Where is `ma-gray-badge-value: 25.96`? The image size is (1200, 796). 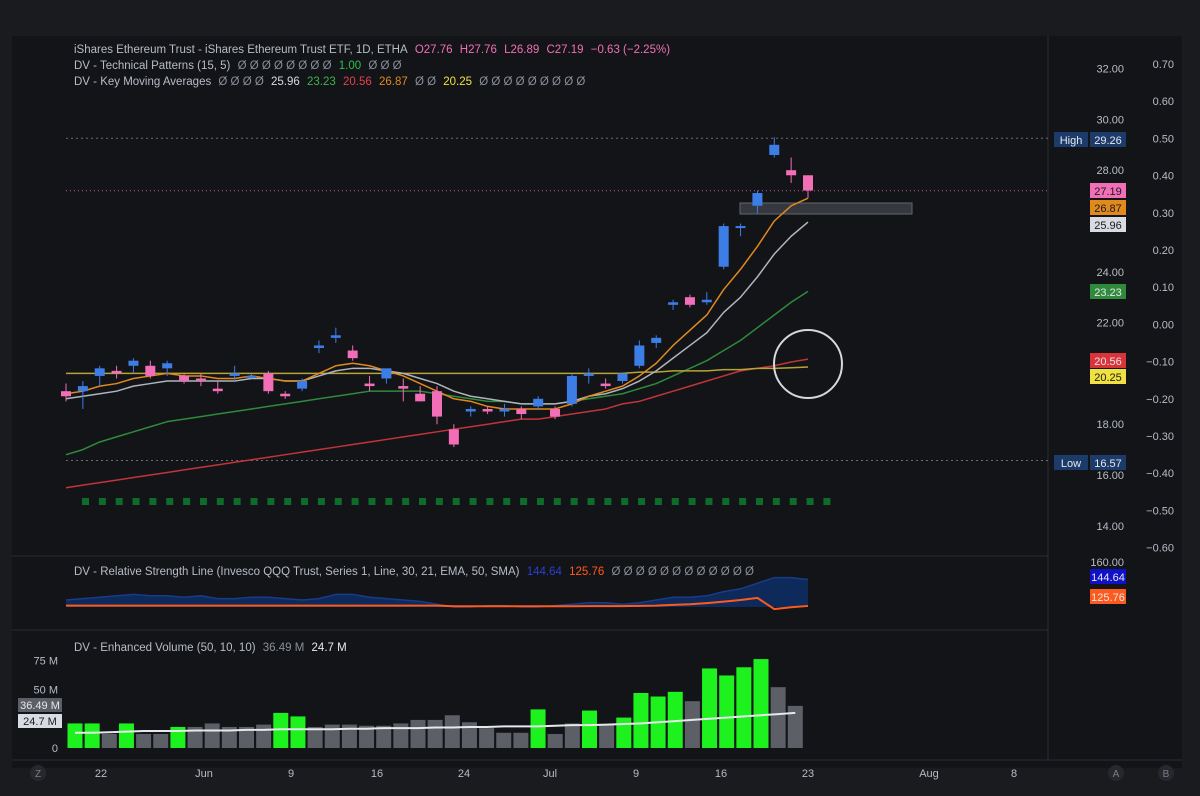 ma-gray-badge-value: 25.96 is located at coordinates (1108, 226).